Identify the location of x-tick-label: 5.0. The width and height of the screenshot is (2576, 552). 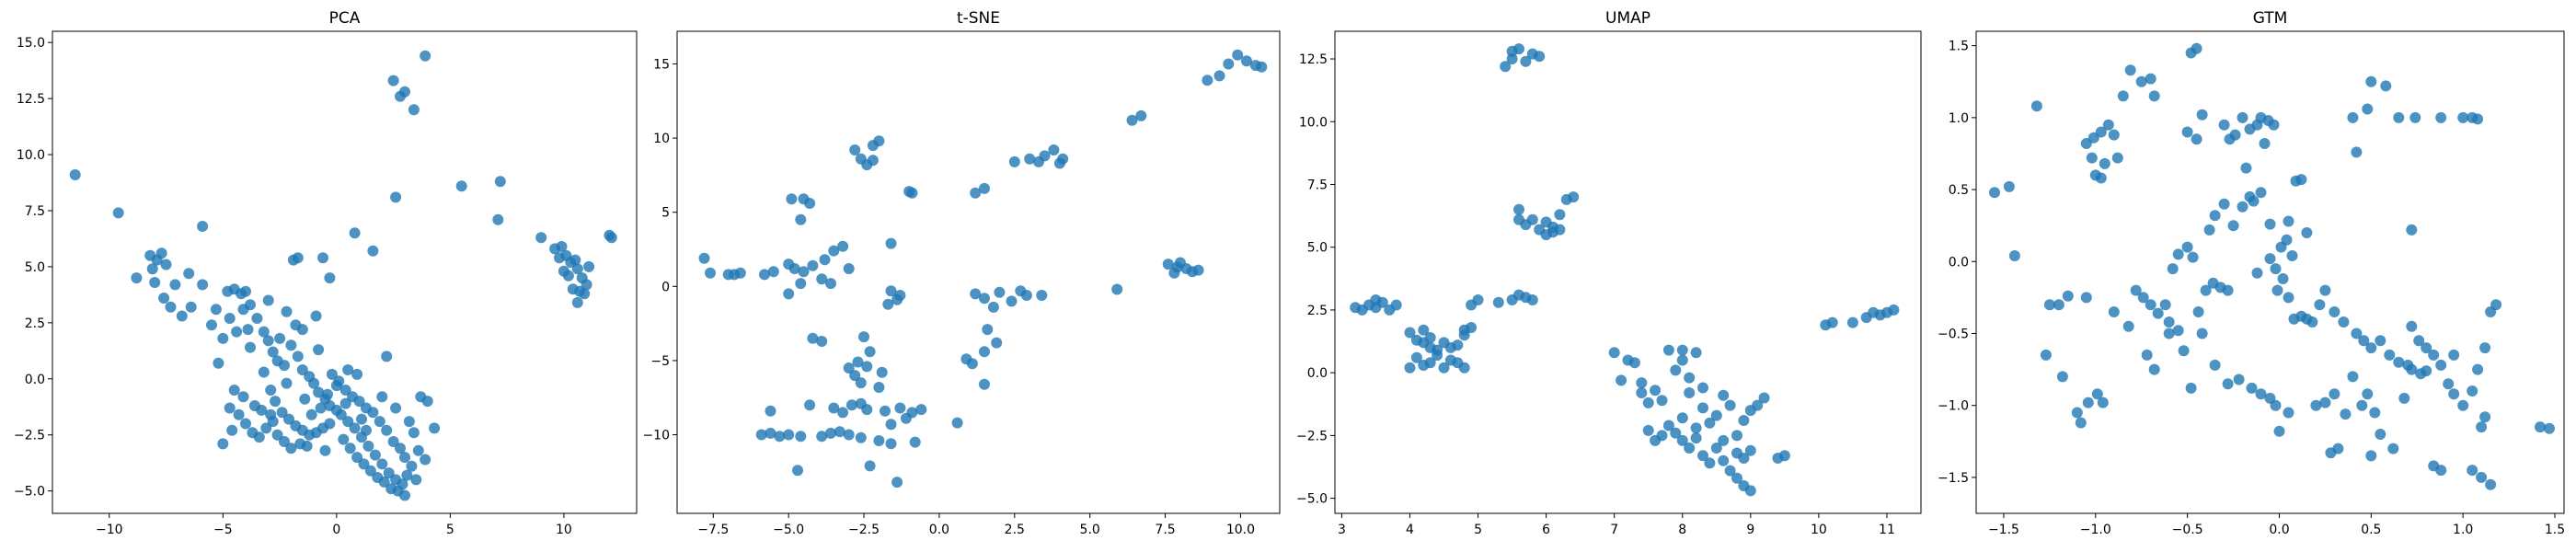
(1090, 530).